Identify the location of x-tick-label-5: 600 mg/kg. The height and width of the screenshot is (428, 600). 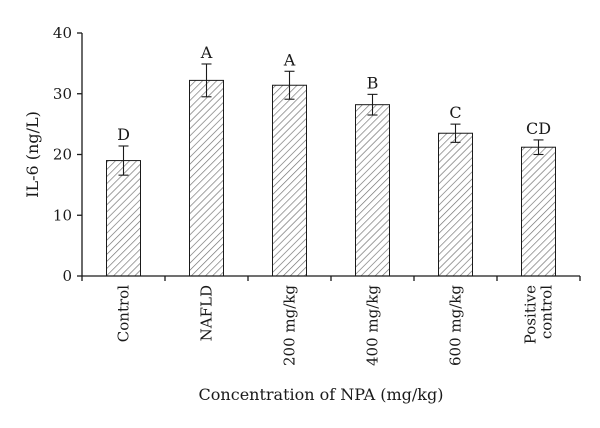
(456, 325).